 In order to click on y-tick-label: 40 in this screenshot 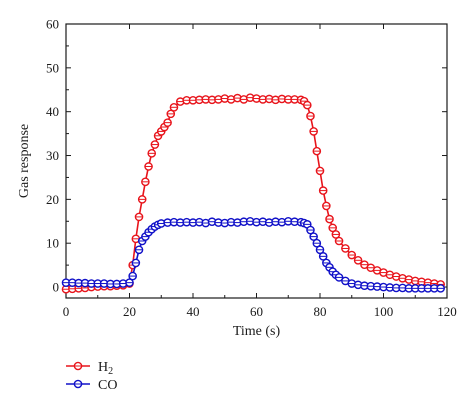, I will do `click(52, 111)`.